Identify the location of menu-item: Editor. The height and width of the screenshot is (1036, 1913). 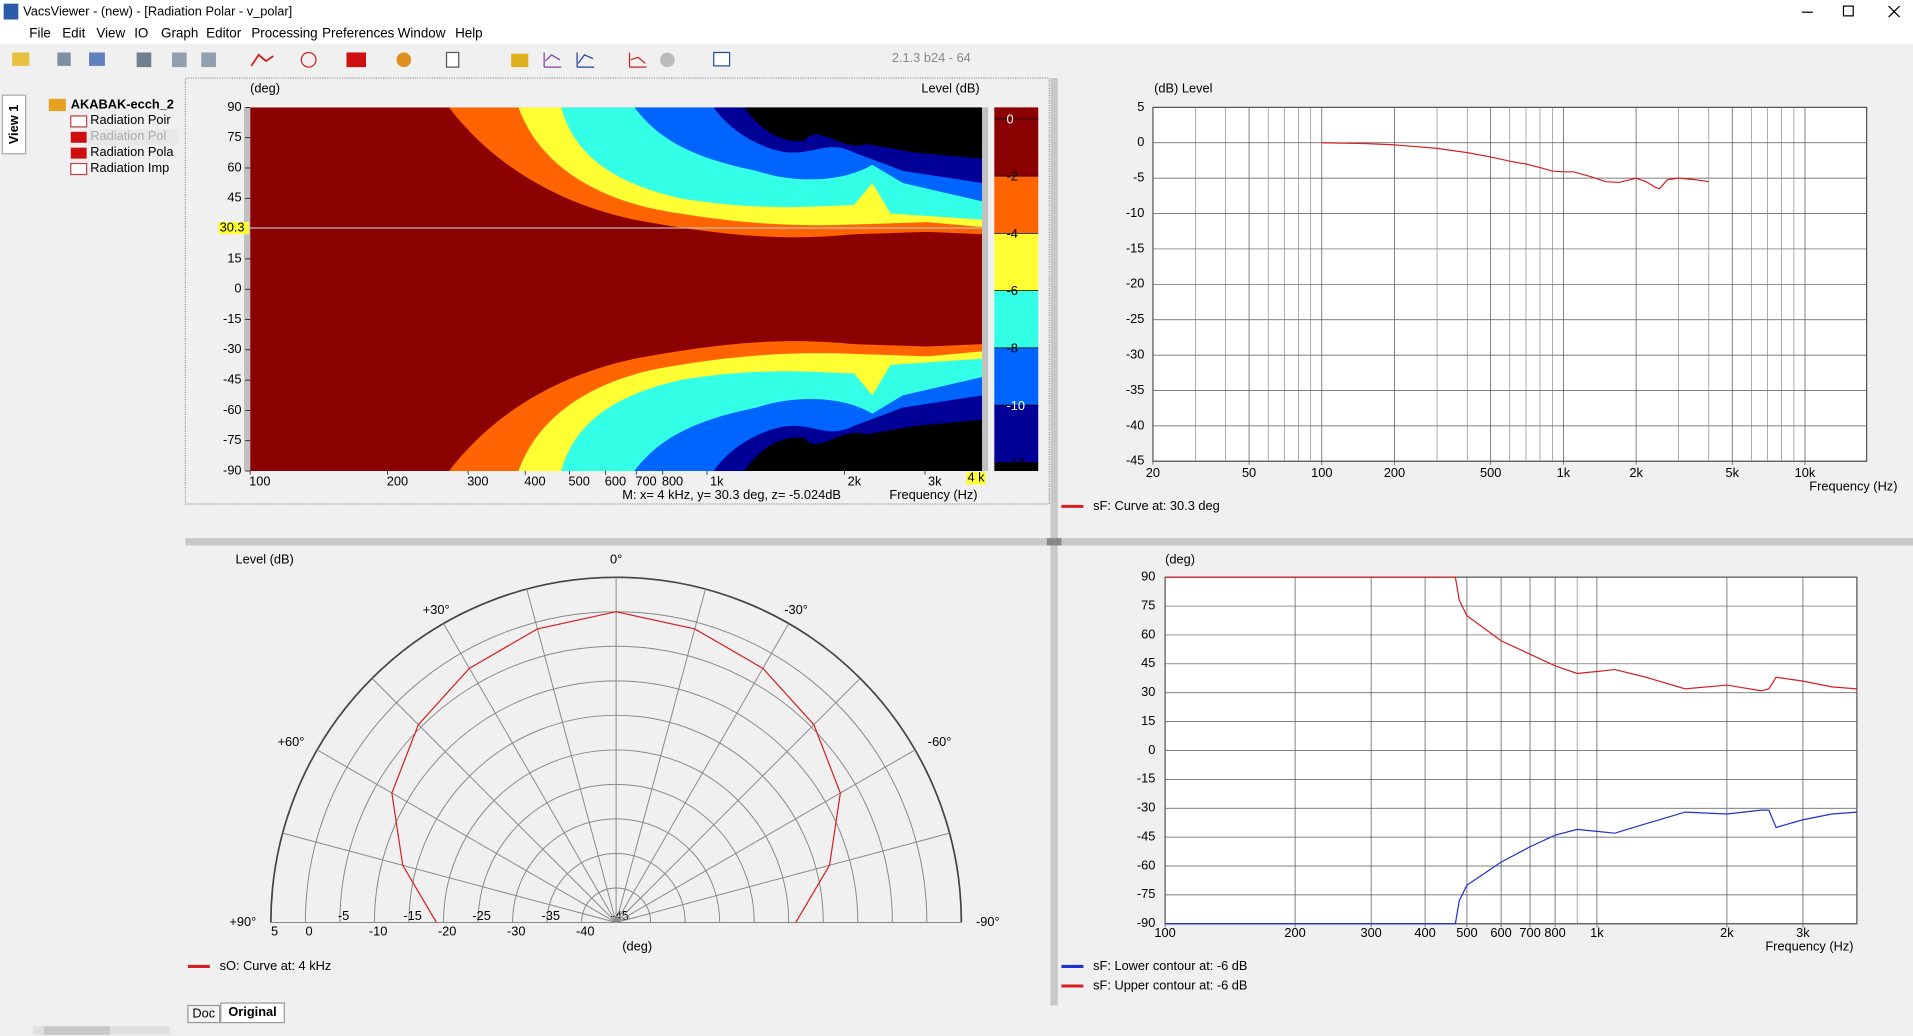
(224, 33).